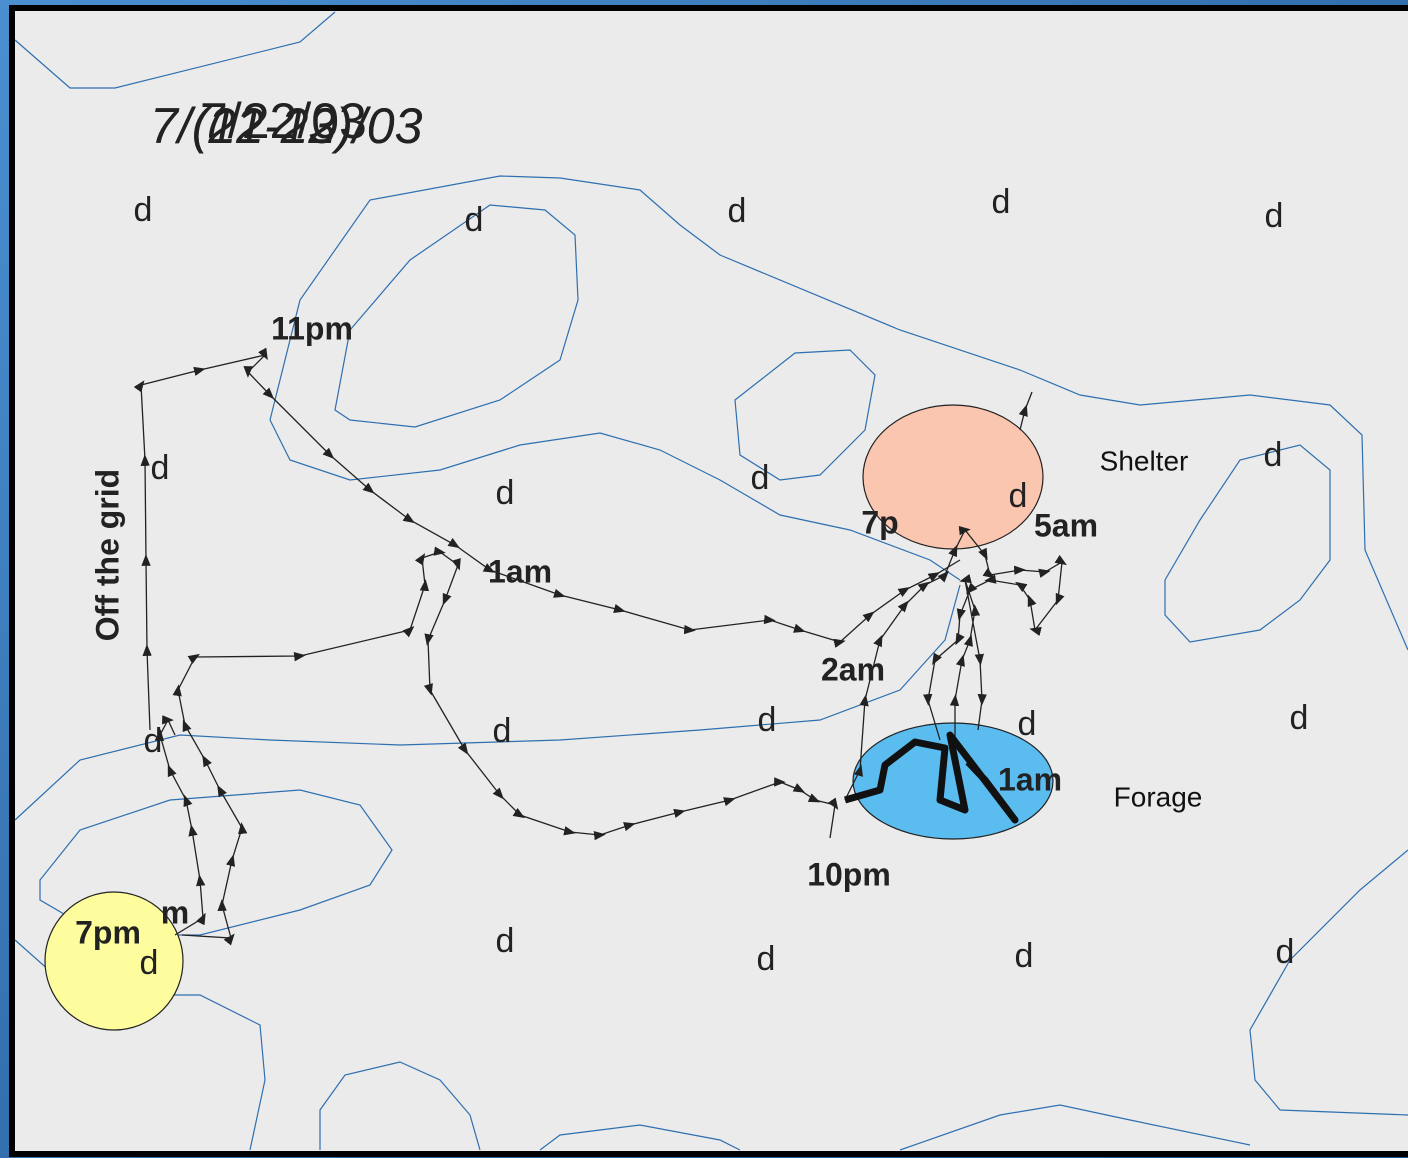  I want to click on title-text: 7/(12-13)/03, so click(286, 126).